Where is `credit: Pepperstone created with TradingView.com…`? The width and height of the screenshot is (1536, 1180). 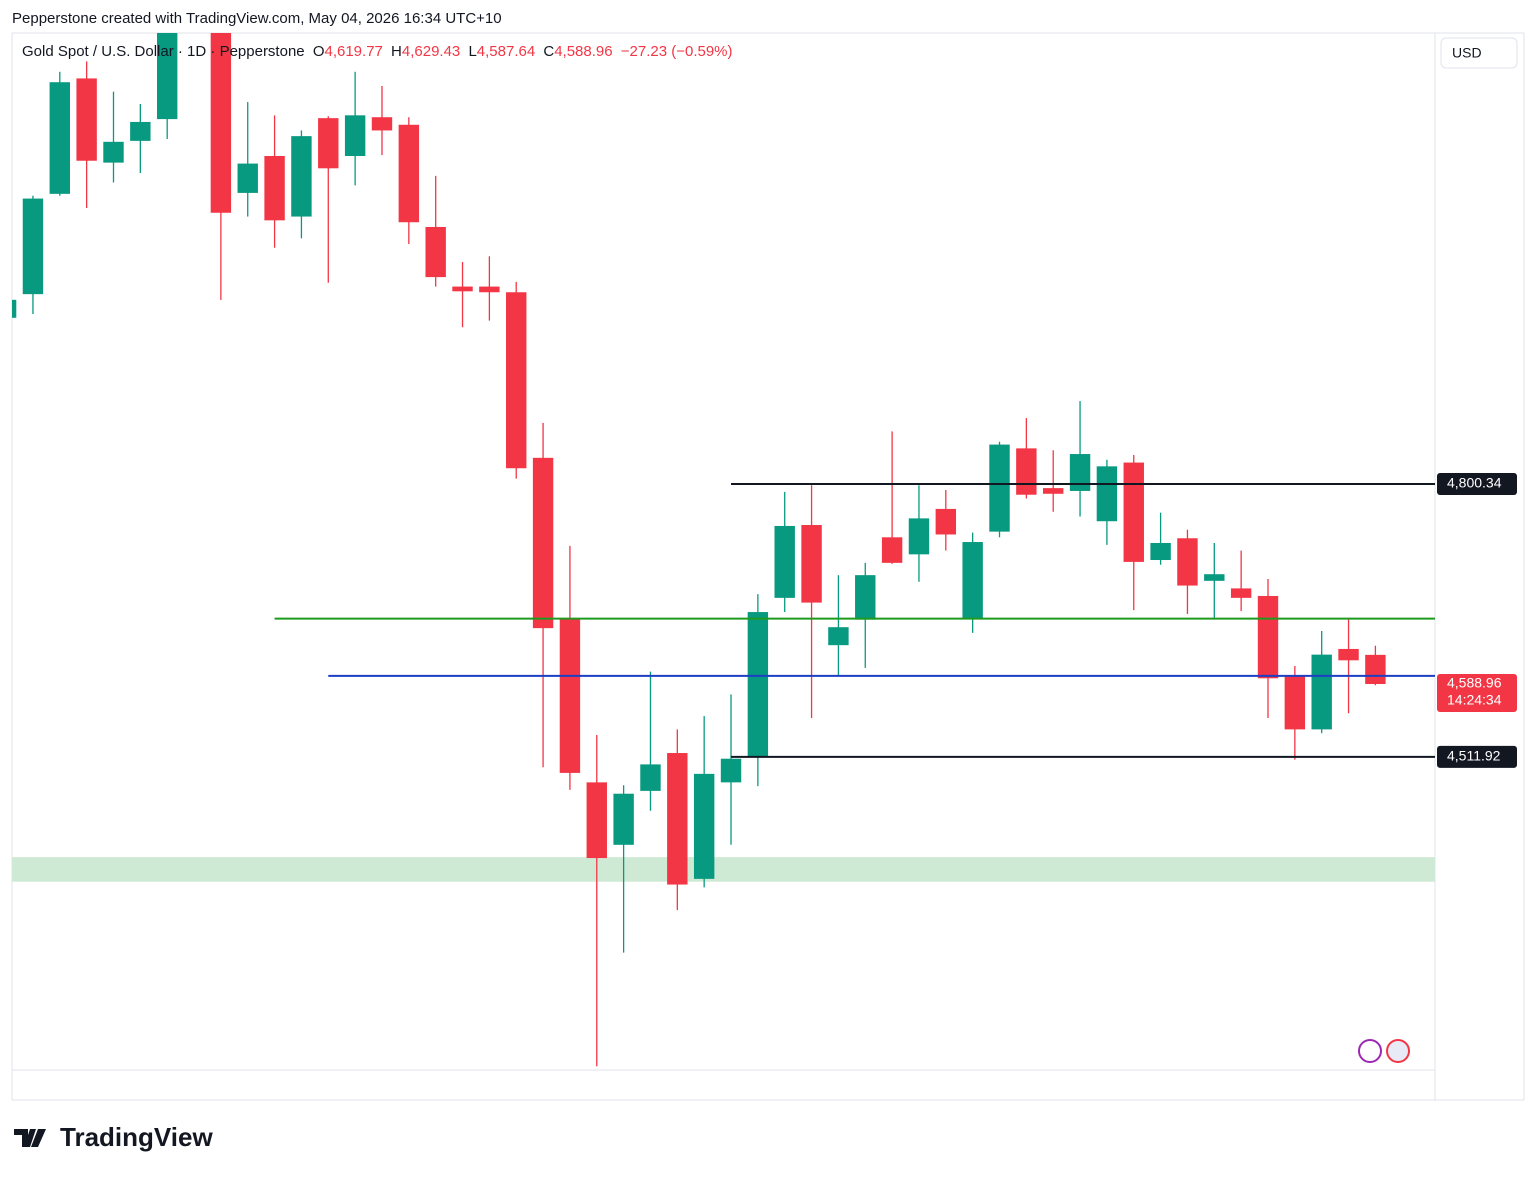
credit: Pepperstone created with TradingView.com… is located at coordinates (257, 18).